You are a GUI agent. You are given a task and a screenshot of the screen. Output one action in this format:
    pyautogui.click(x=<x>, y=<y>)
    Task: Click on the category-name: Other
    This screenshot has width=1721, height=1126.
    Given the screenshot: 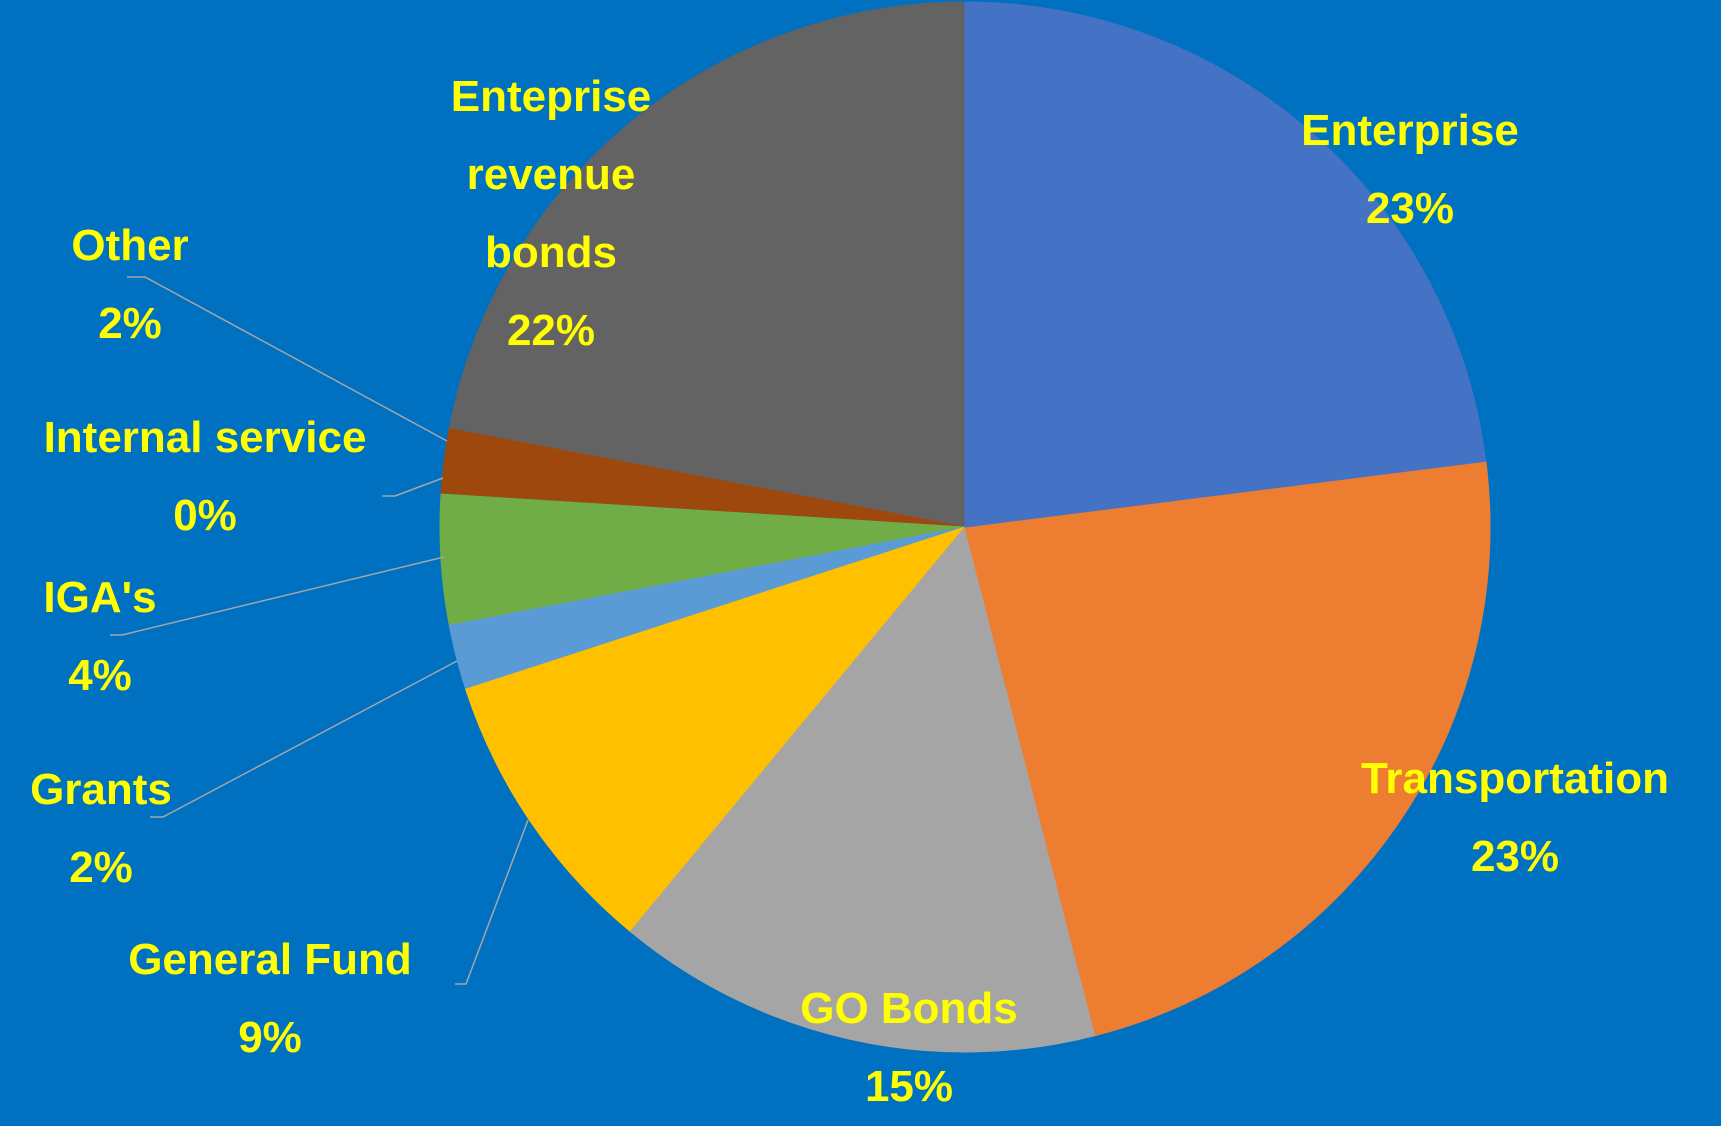 What is the action you would take?
    pyautogui.click(x=130, y=245)
    